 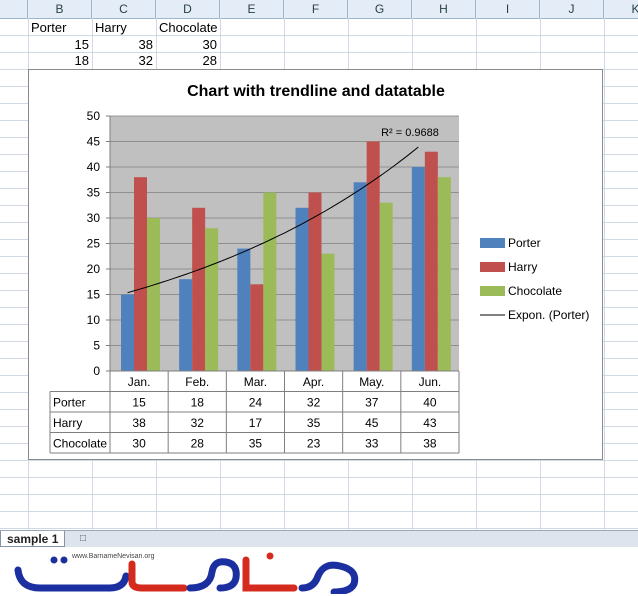 I want to click on y-tick-label: 25, so click(x=94, y=244).